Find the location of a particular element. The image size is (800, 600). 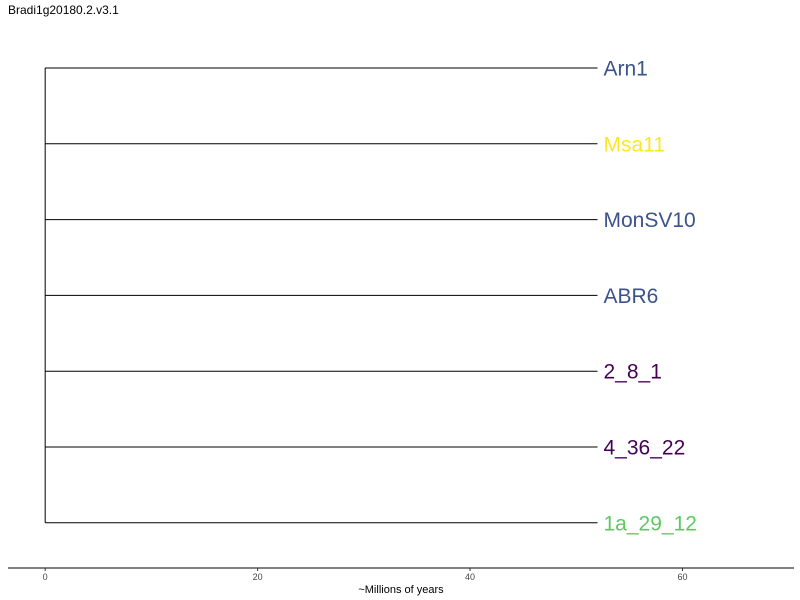

x-axis-ticks: 0 20 40 60 is located at coordinates (365, 575).